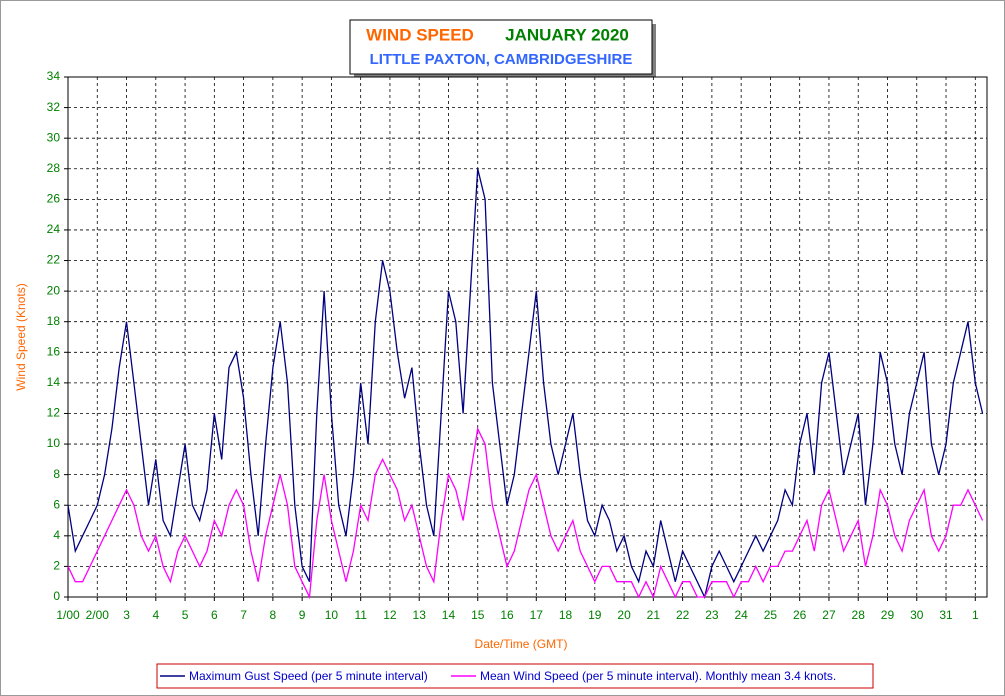 The image size is (1005, 696). Describe the element at coordinates (214, 615) in the screenshot. I see `x-tick-label: 6` at that location.